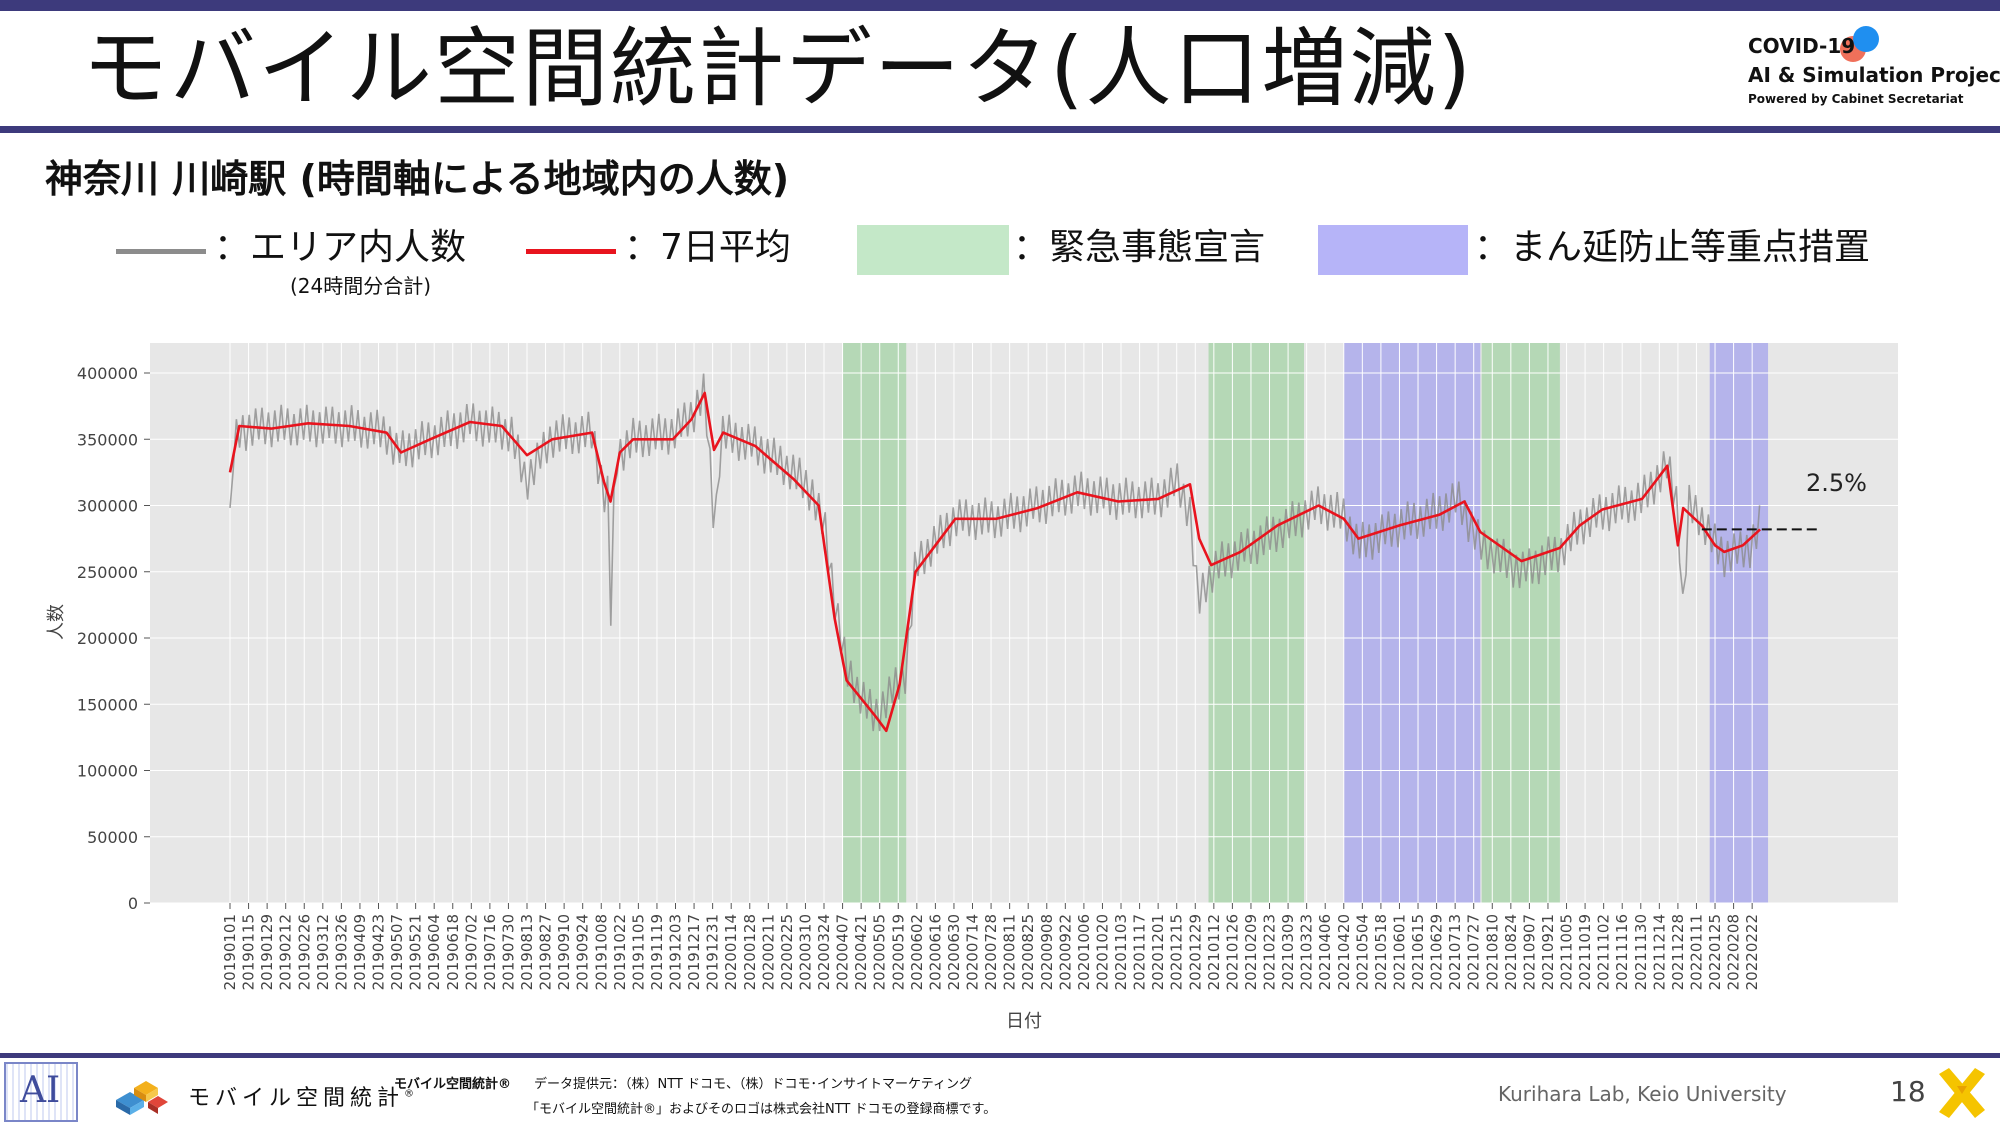 The image size is (2000, 1125). What do you see at coordinates (397, 952) in the screenshot?
I see `x-tick-label: 20190507` at bounding box center [397, 952].